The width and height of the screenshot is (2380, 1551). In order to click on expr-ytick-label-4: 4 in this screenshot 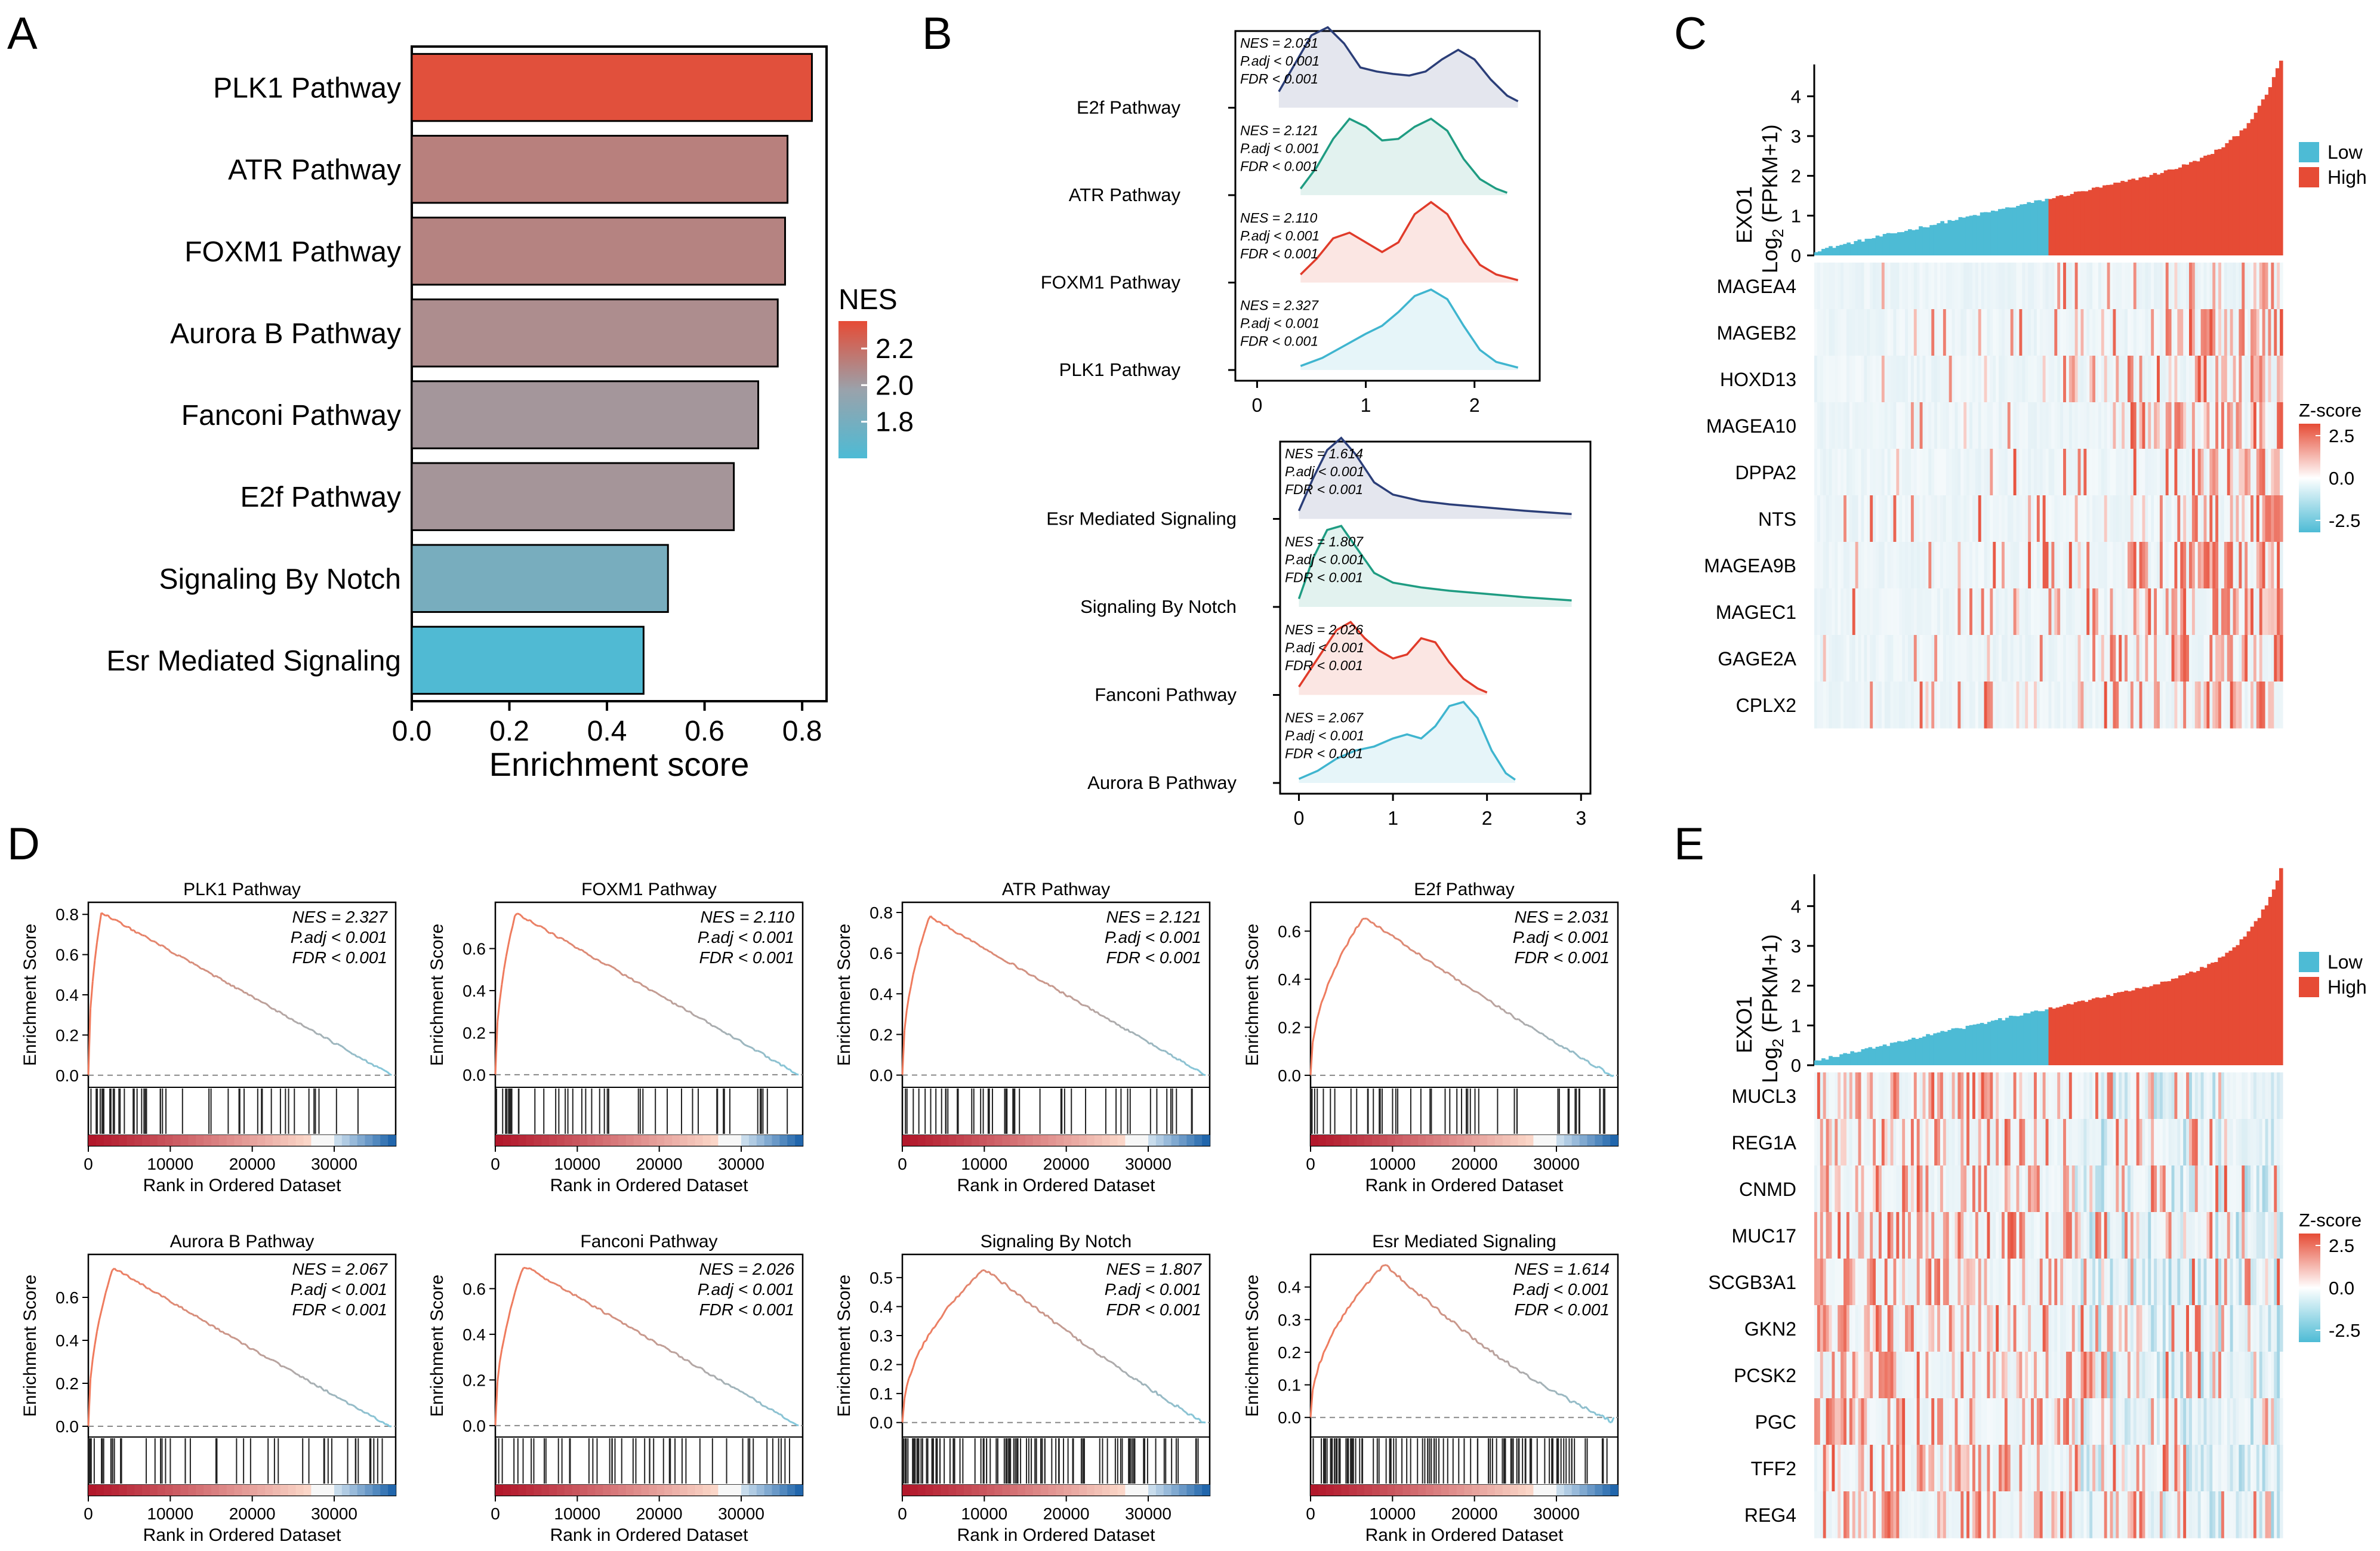, I will do `click(1796, 96)`.